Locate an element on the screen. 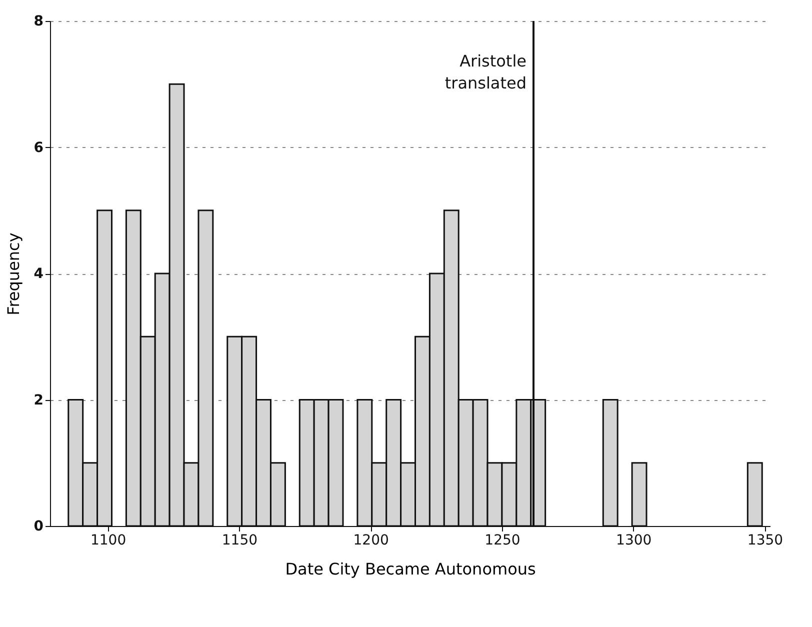 The width and height of the screenshot is (812, 627). y-tick-label: 4 is located at coordinates (39, 274).